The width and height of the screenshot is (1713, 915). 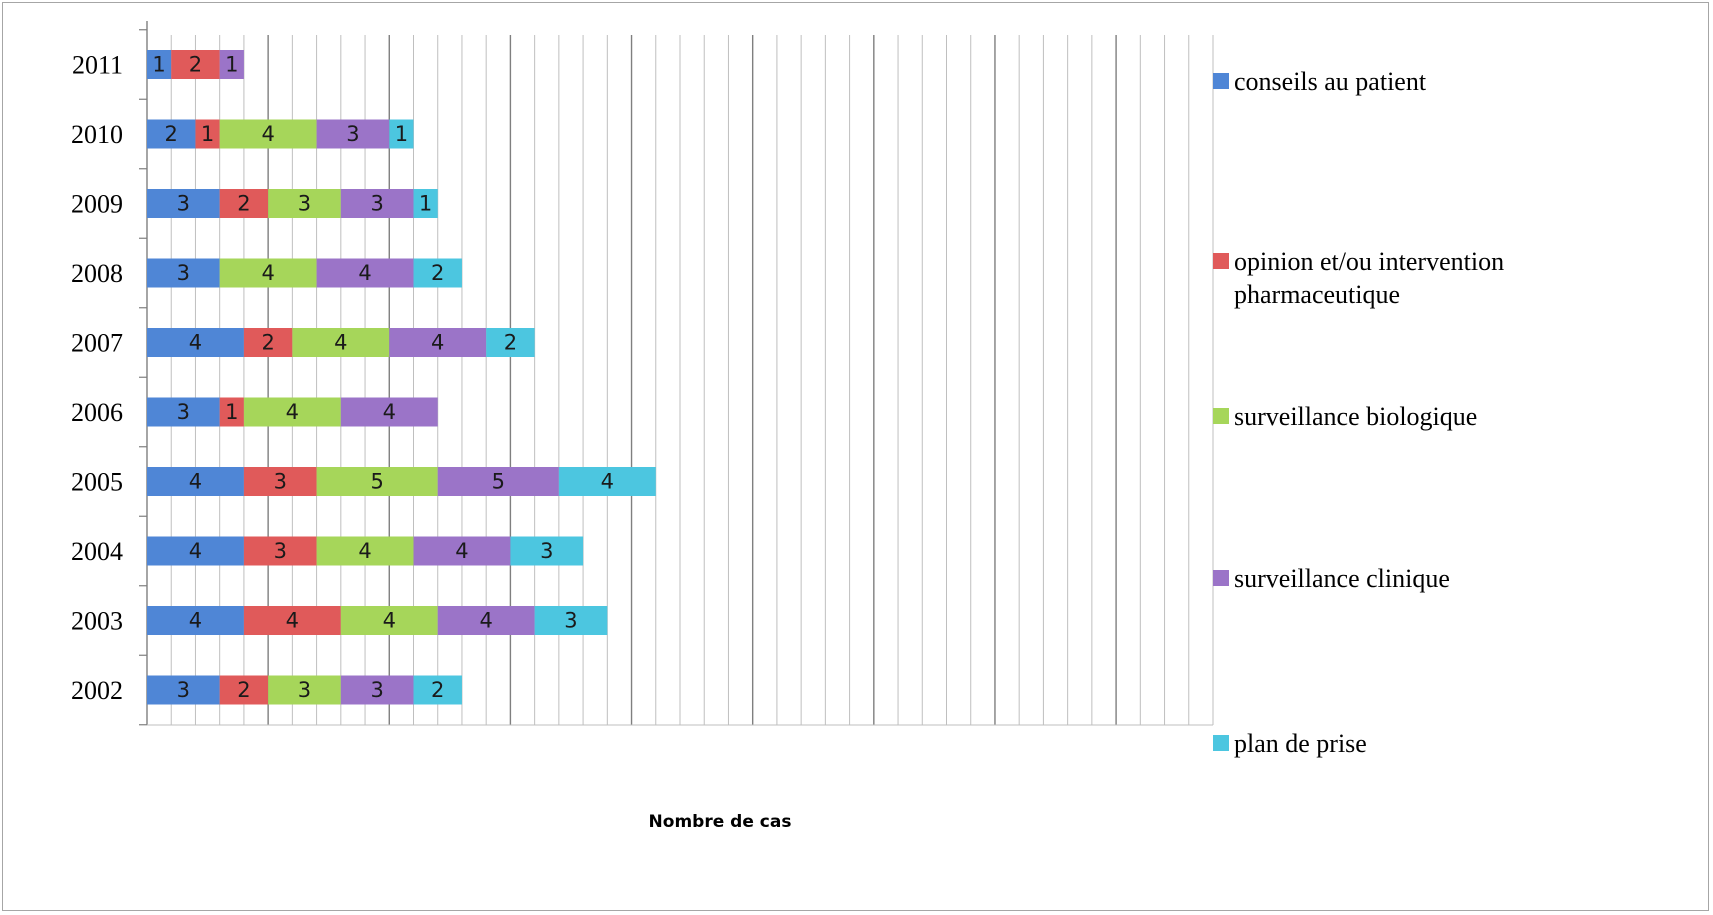 I want to click on y-tick-label: 2010, so click(x=97, y=134).